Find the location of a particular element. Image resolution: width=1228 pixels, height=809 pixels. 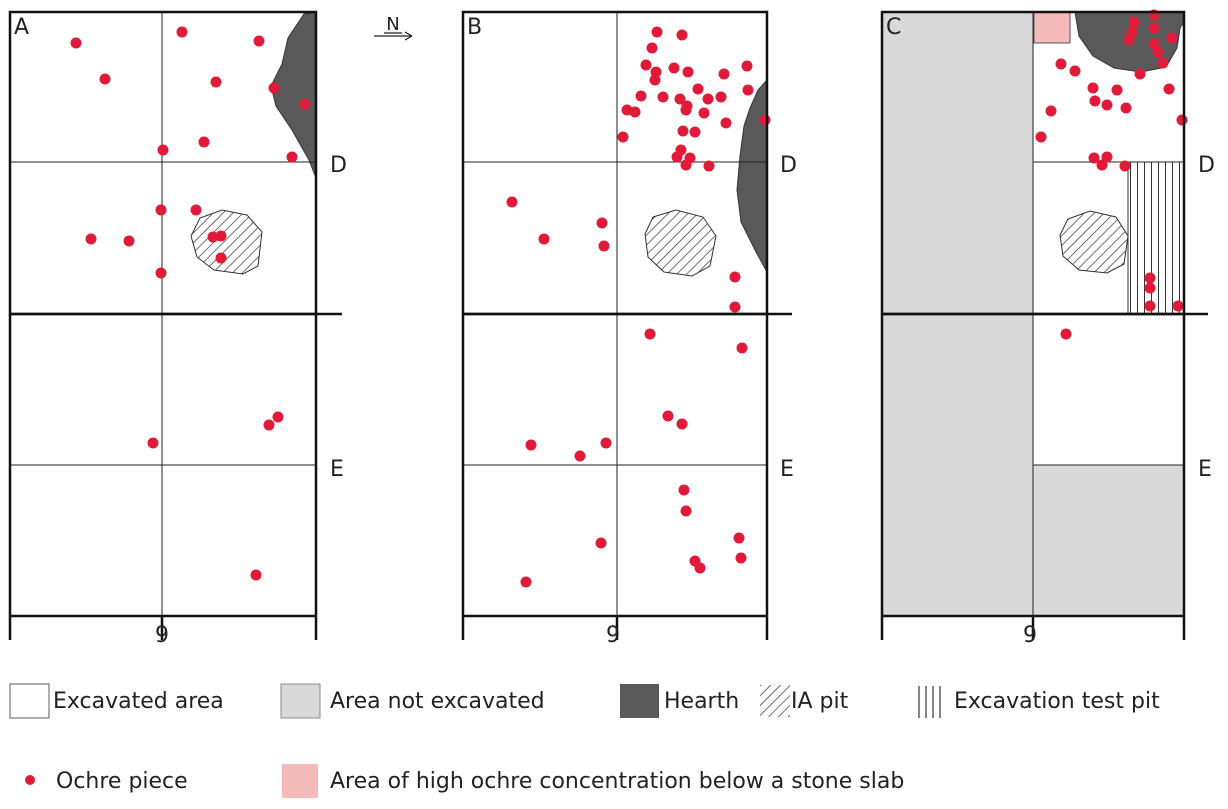

legend-label-ochre: Ochre piece is located at coordinates (122, 781).